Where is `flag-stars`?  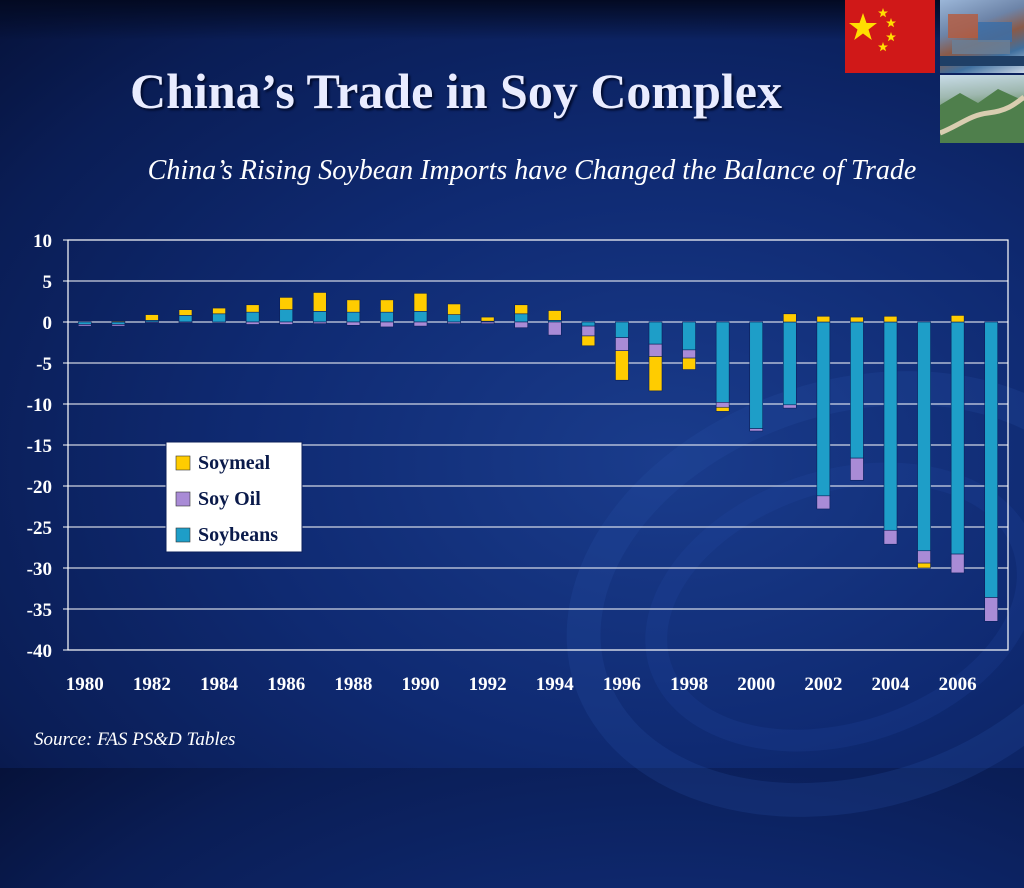 flag-stars is located at coordinates (872, 30).